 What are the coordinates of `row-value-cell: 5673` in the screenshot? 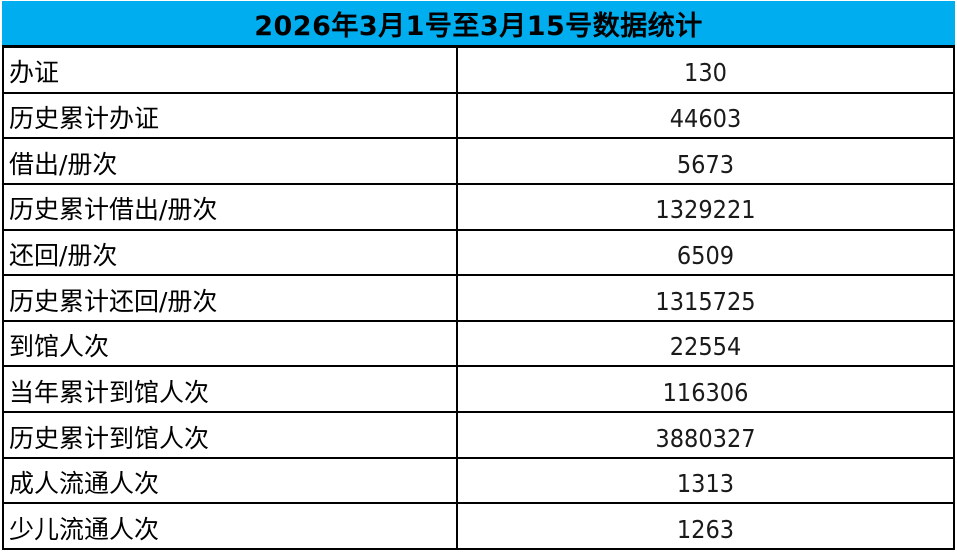 It's located at (705, 161).